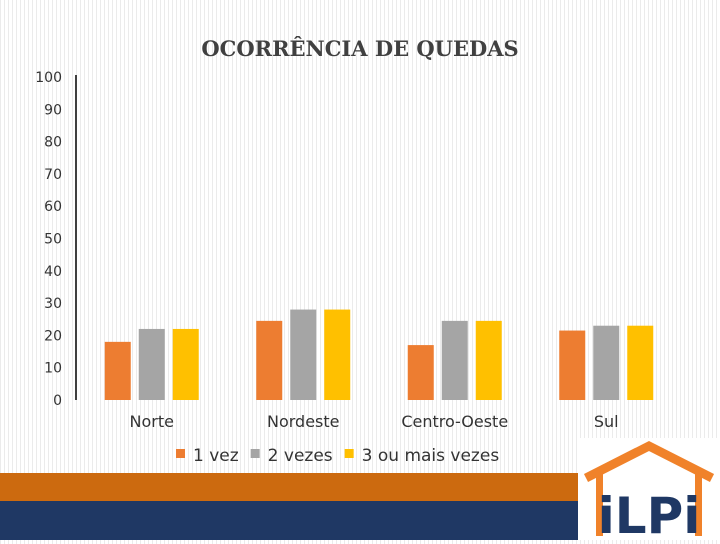 The image size is (720, 544). I want to click on x-category-label: Sul, so click(606, 421).